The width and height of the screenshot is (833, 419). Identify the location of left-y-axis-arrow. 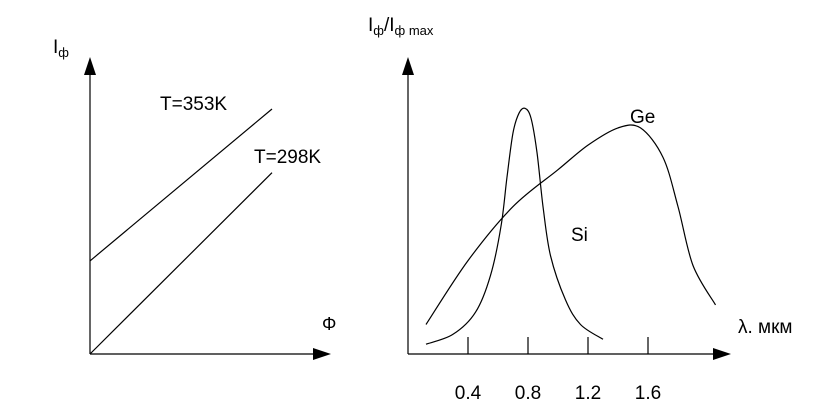
(90, 66).